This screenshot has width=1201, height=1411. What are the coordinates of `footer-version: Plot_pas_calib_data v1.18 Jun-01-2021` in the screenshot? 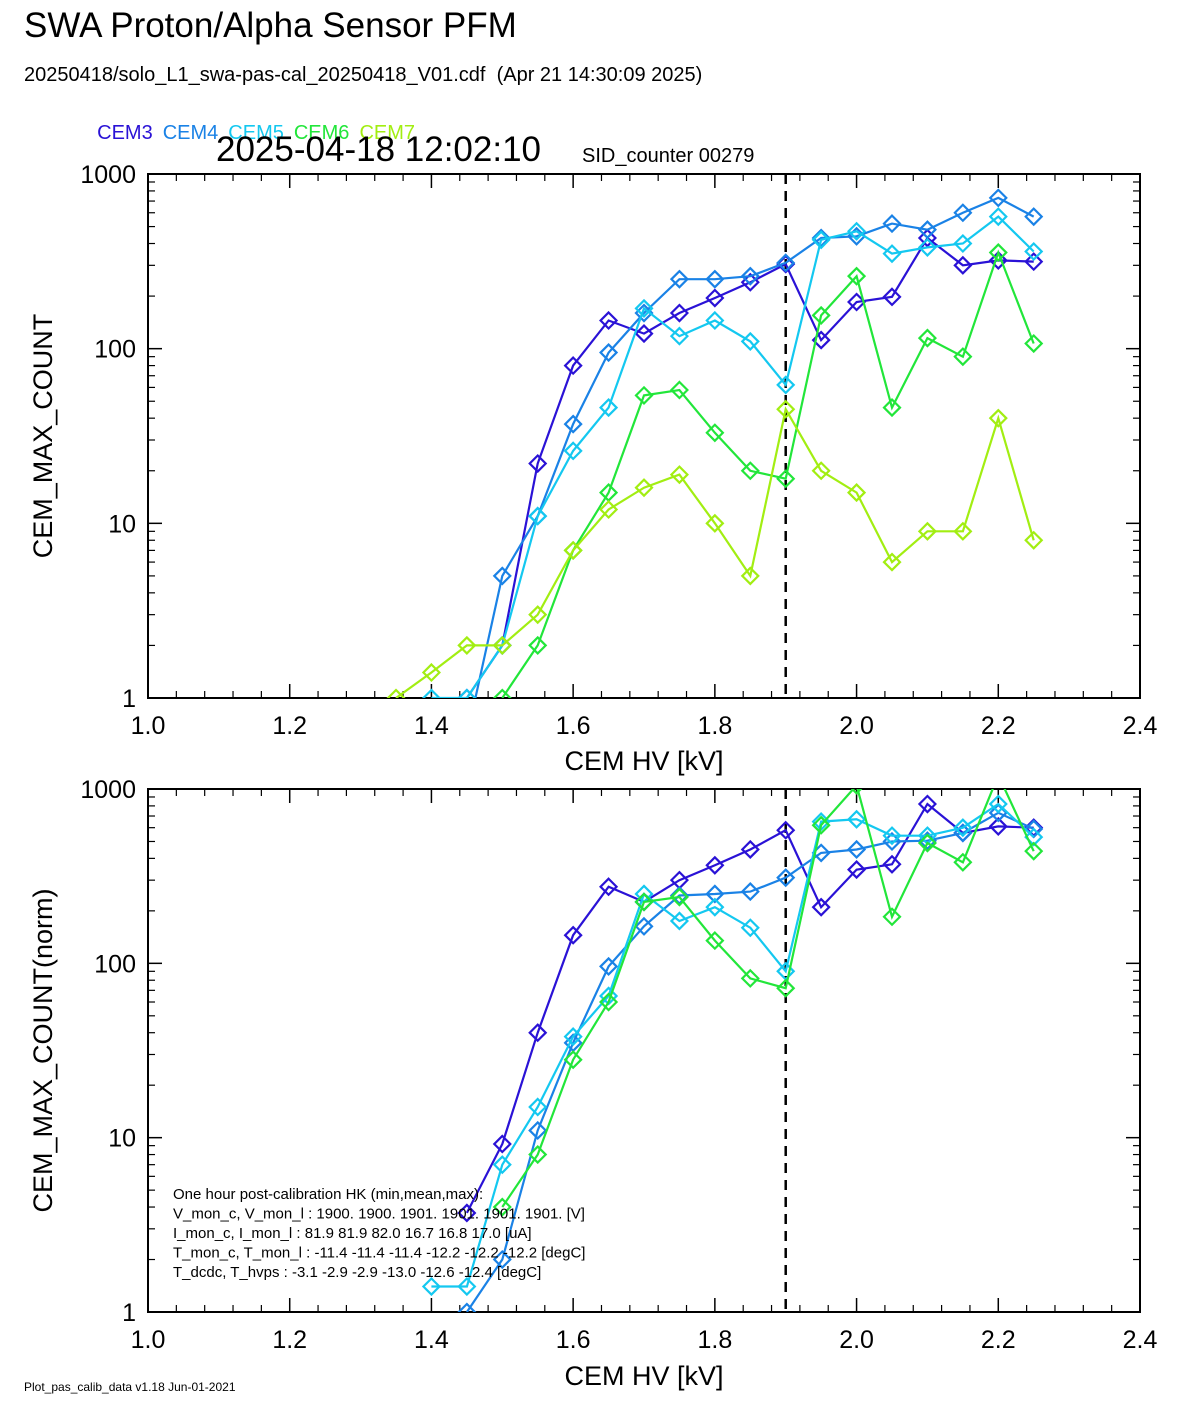 It's located at (130, 1387).